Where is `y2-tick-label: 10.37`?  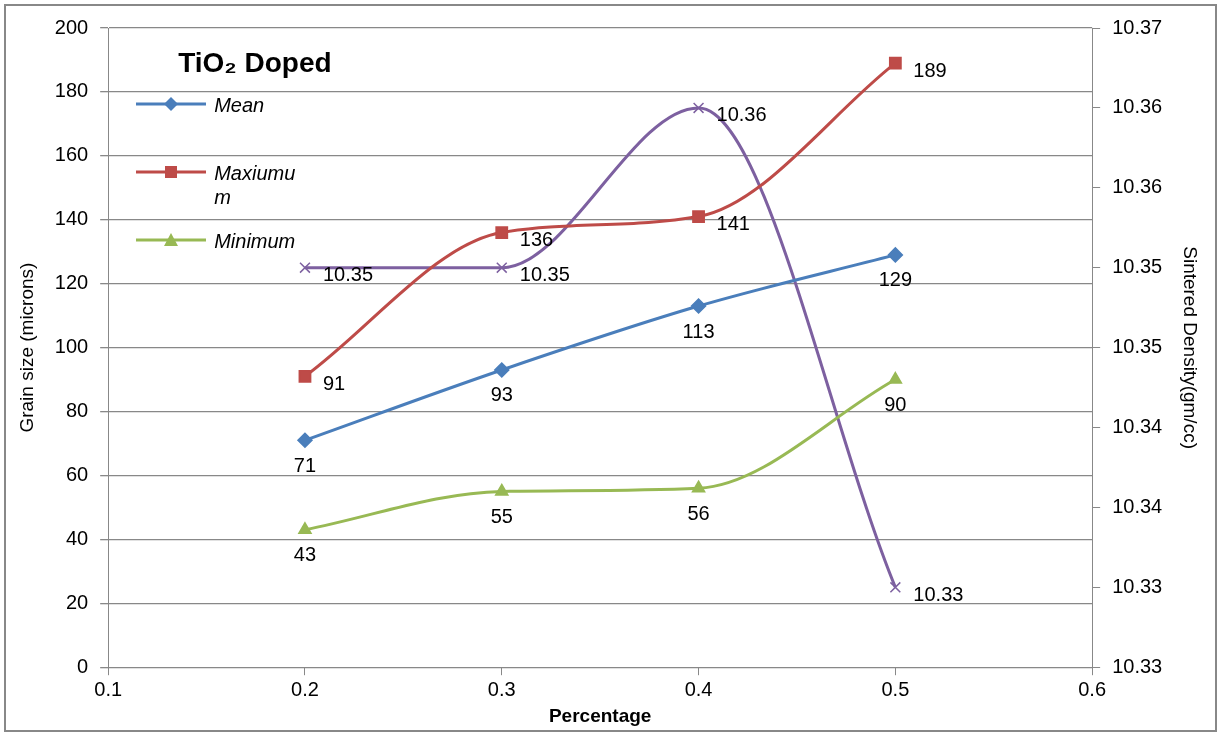 y2-tick-label: 10.37 is located at coordinates (1137, 26).